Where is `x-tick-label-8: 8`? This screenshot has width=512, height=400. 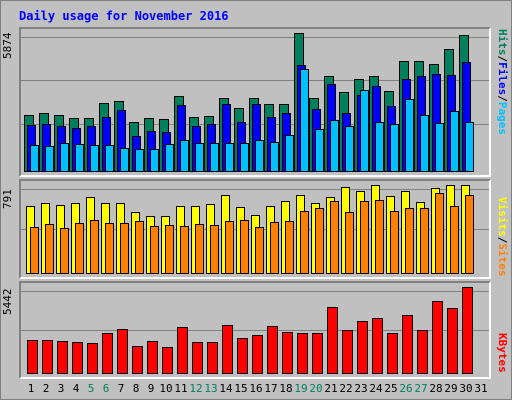 x-tick-label-8: 8 is located at coordinates (136, 388).